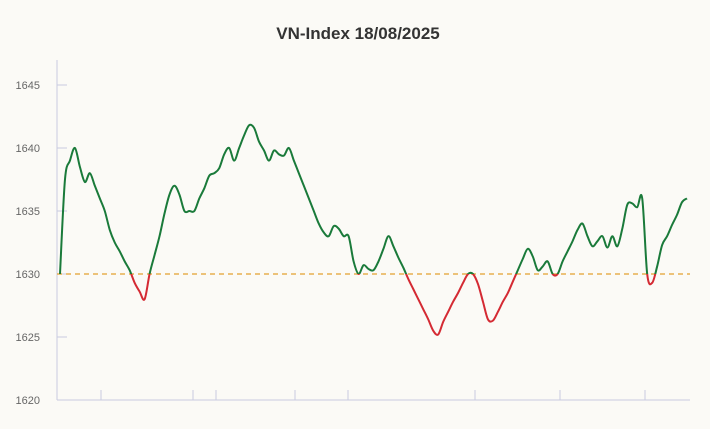 The width and height of the screenshot is (710, 429). Describe the element at coordinates (357, 33) in the screenshot. I see `chart-title: VN-Index 18/08/2025` at that location.